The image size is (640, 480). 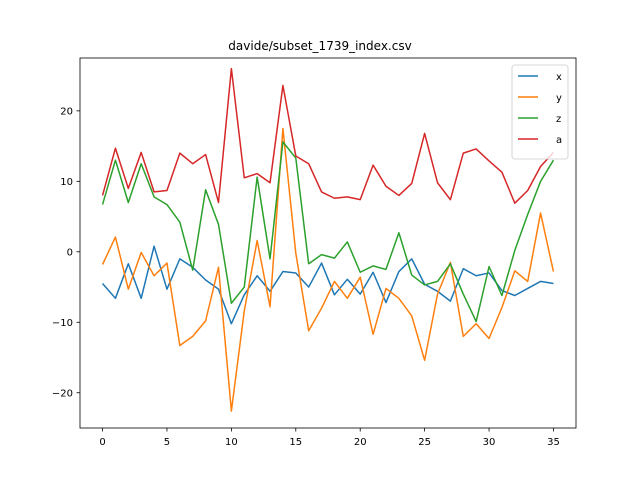 What do you see at coordinates (62, 393) in the screenshot?
I see `y-tick-label: −20` at bounding box center [62, 393].